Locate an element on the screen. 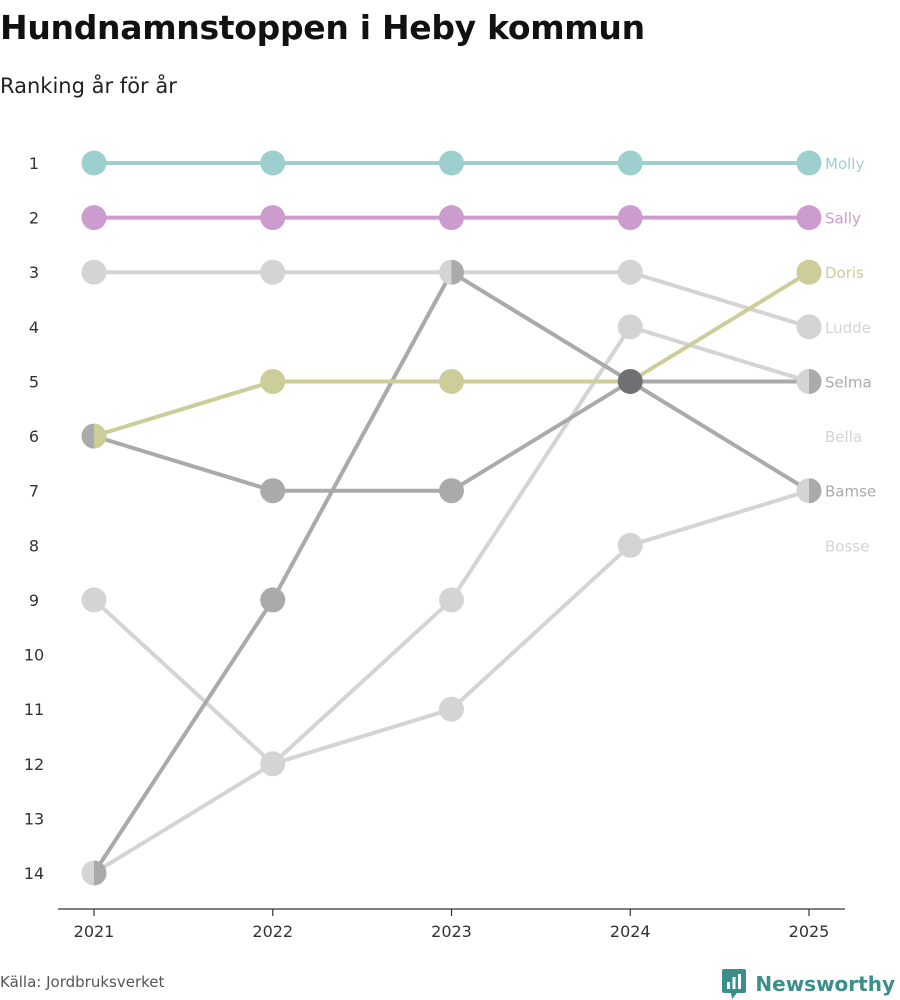 The height and width of the screenshot is (1000, 900). point-2024-rank-3-ludde is located at coordinates (630, 272).